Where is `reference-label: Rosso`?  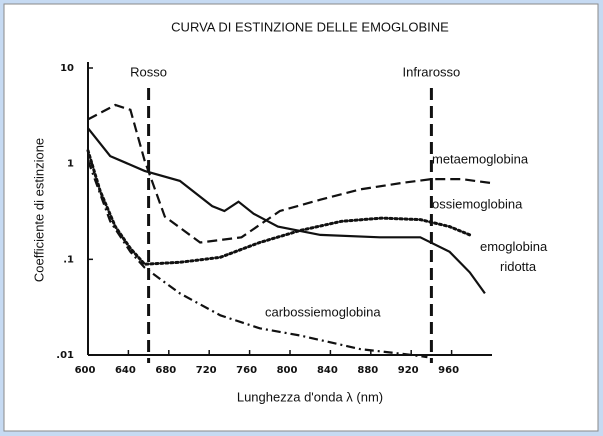
reference-label: Rosso is located at coordinates (148, 71).